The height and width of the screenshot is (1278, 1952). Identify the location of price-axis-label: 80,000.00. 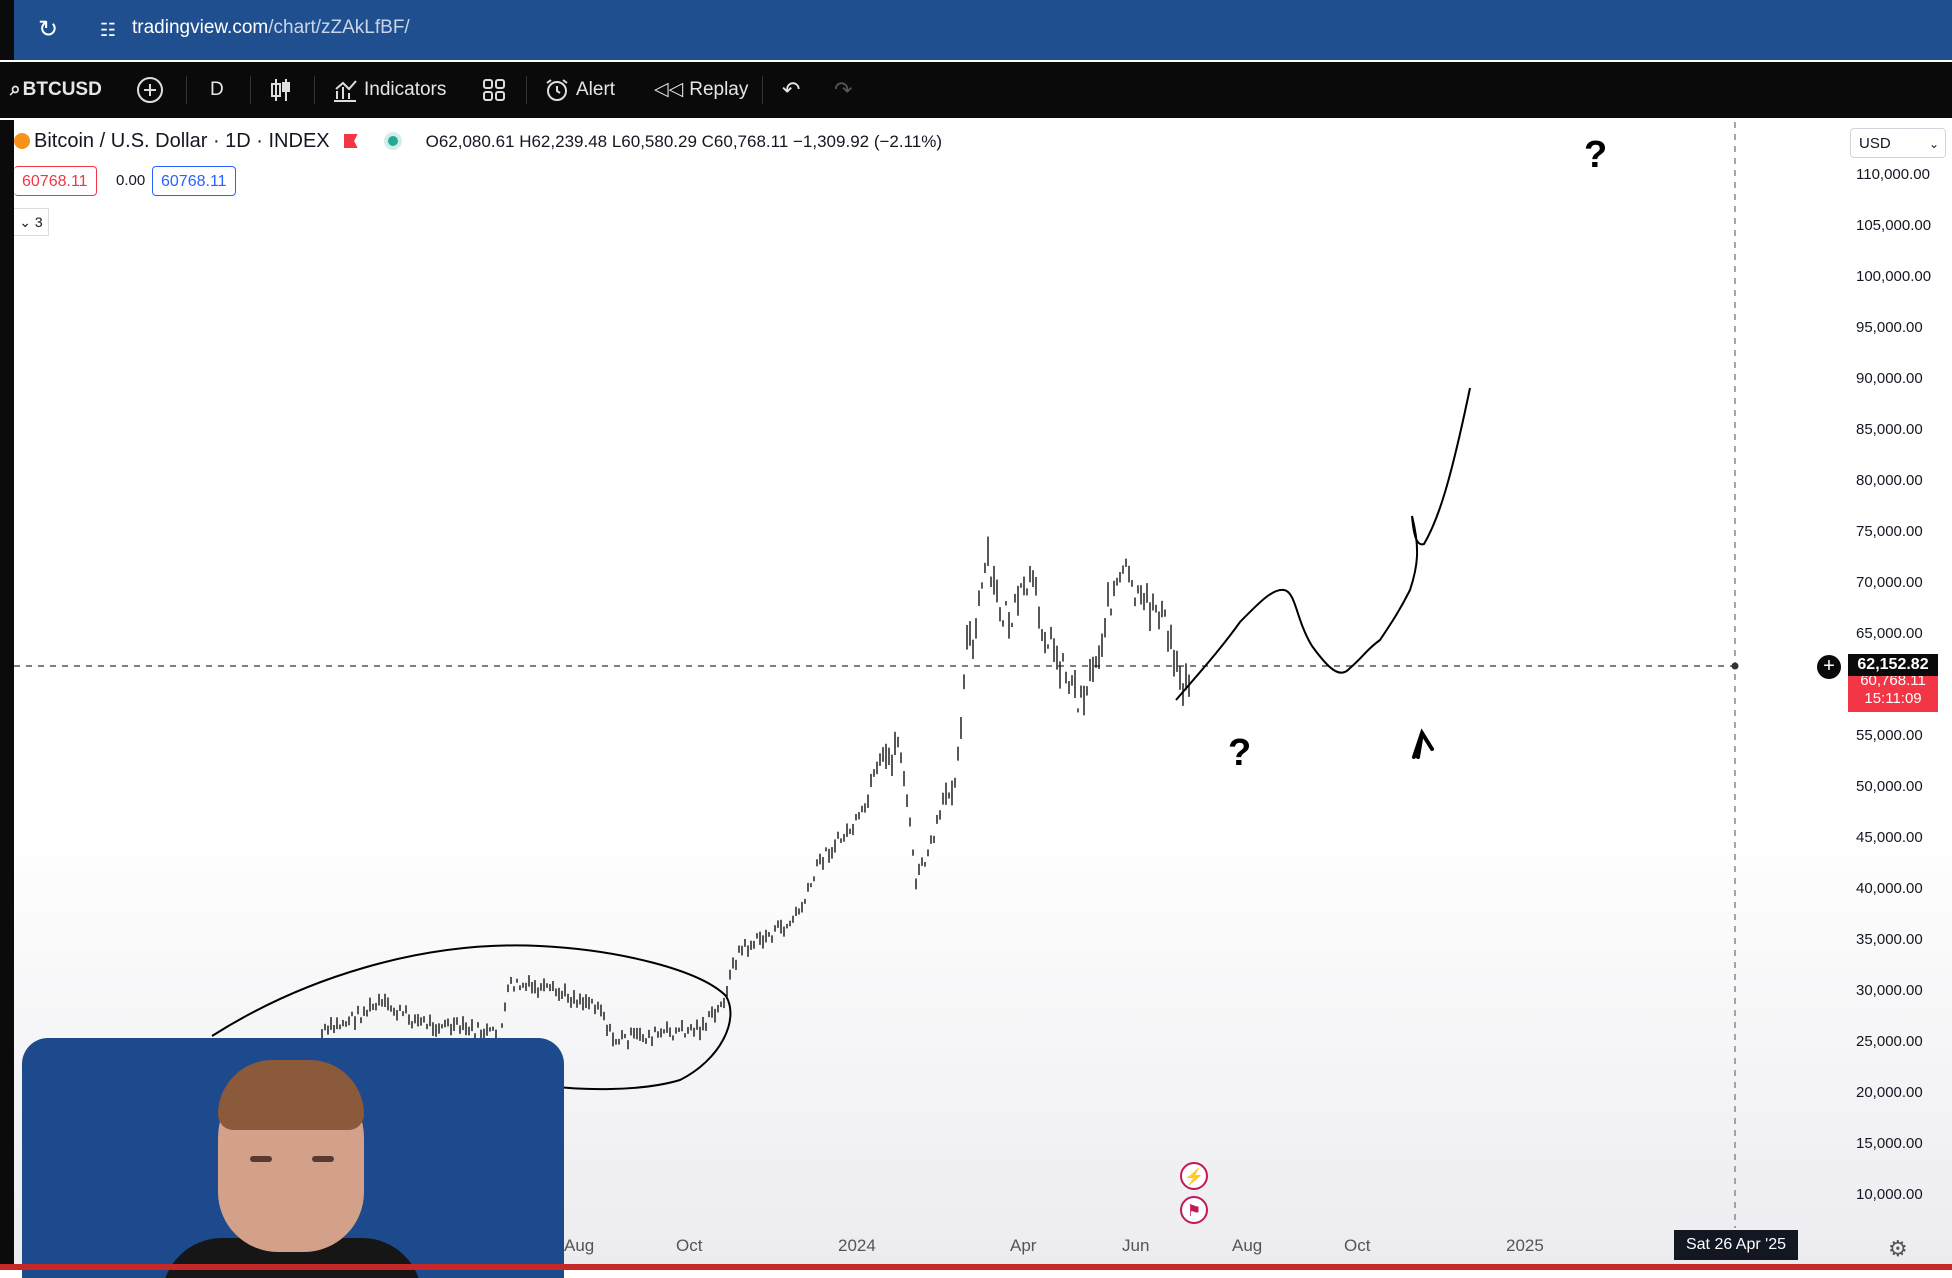
(1889, 480).